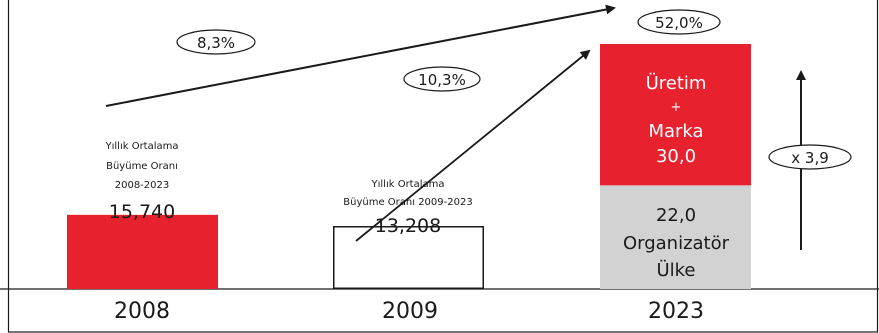 Image resolution: width=879 pixels, height=333 pixels. I want to click on category-label-2023: 2023, so click(676, 311).